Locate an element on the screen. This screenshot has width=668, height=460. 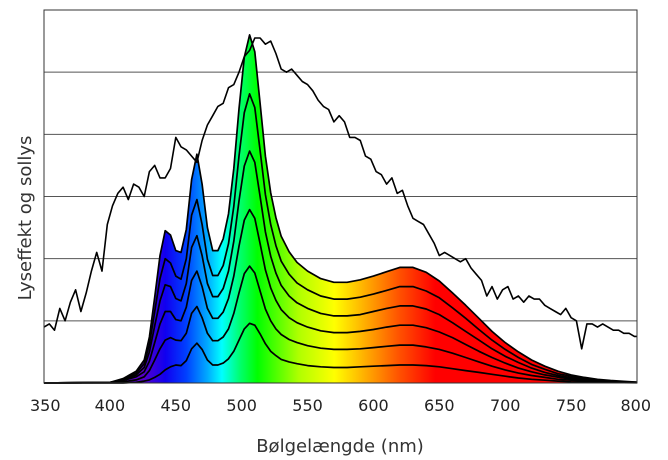
x-tick-label: 600 is located at coordinates (373, 405).